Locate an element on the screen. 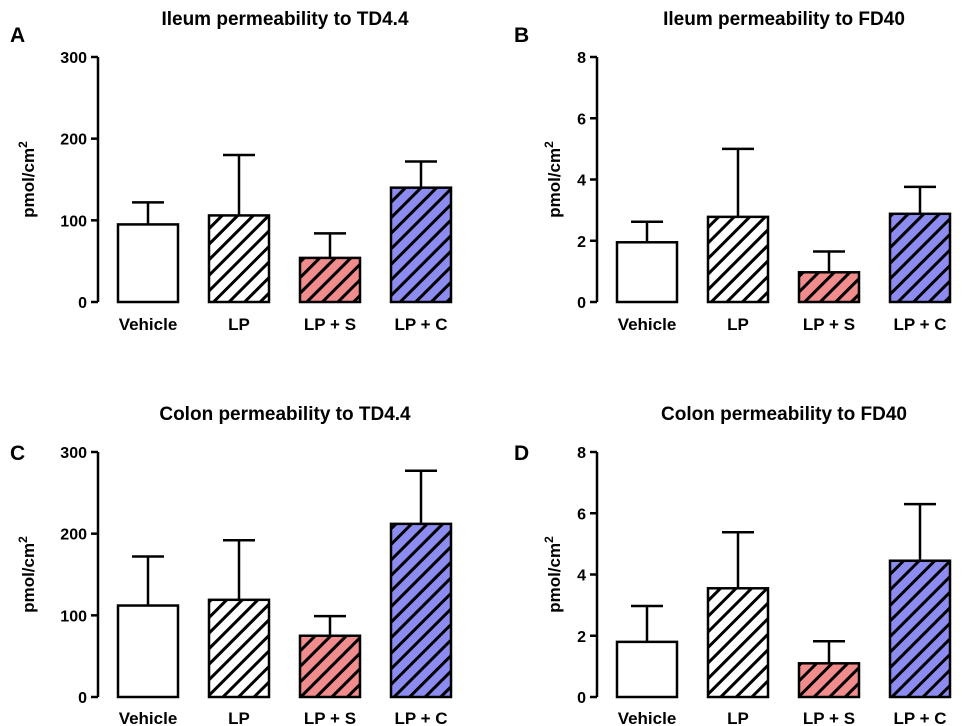  chart-title: Ileum permeability to TD4.4 is located at coordinates (284, 19).